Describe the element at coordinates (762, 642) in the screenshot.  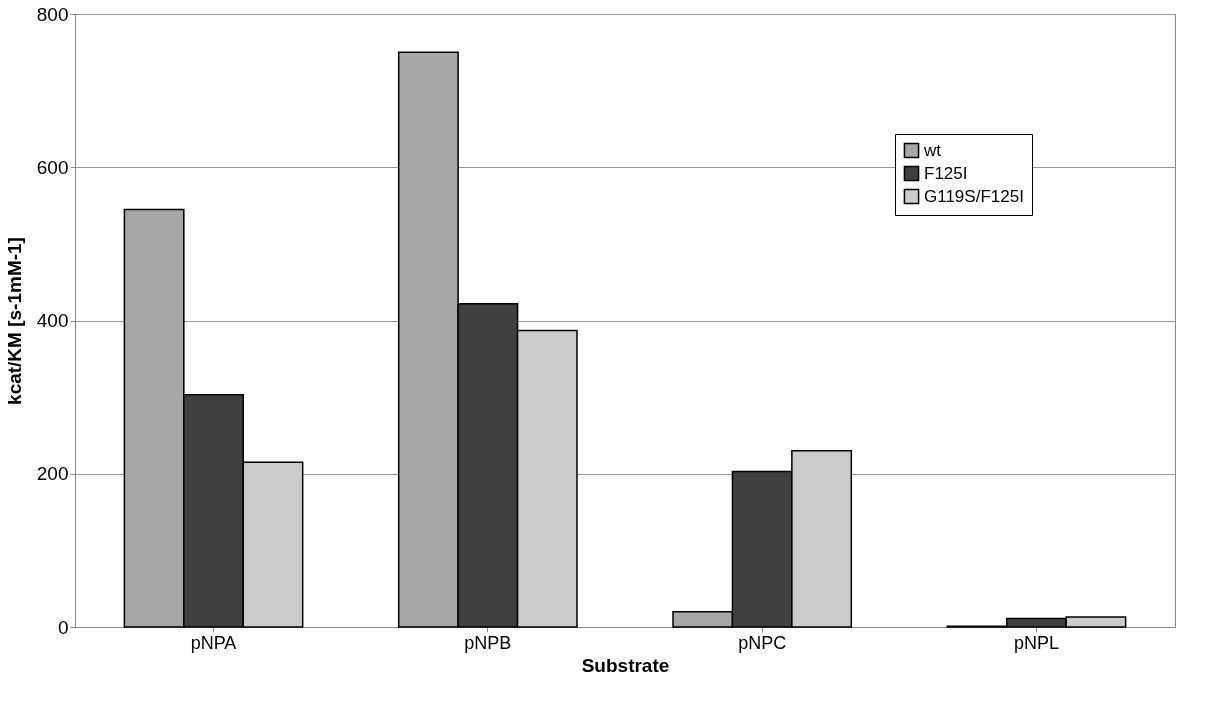
I see `x-tick-label: pNPC` at that location.